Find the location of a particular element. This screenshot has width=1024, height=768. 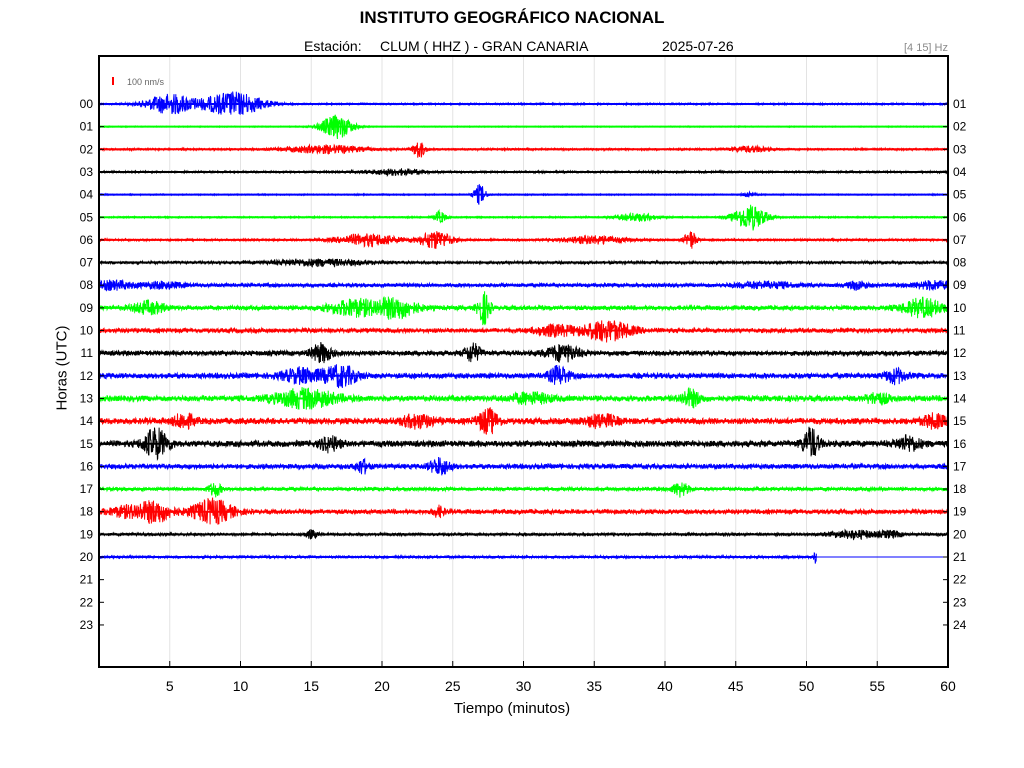

hour-label-left: 15 is located at coordinates (87, 444).